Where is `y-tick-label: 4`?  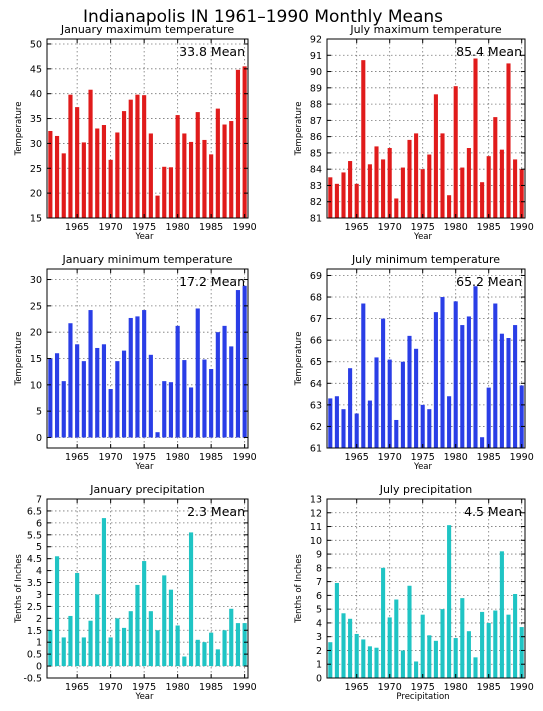
y-tick-label: 4 is located at coordinates (319, 623).